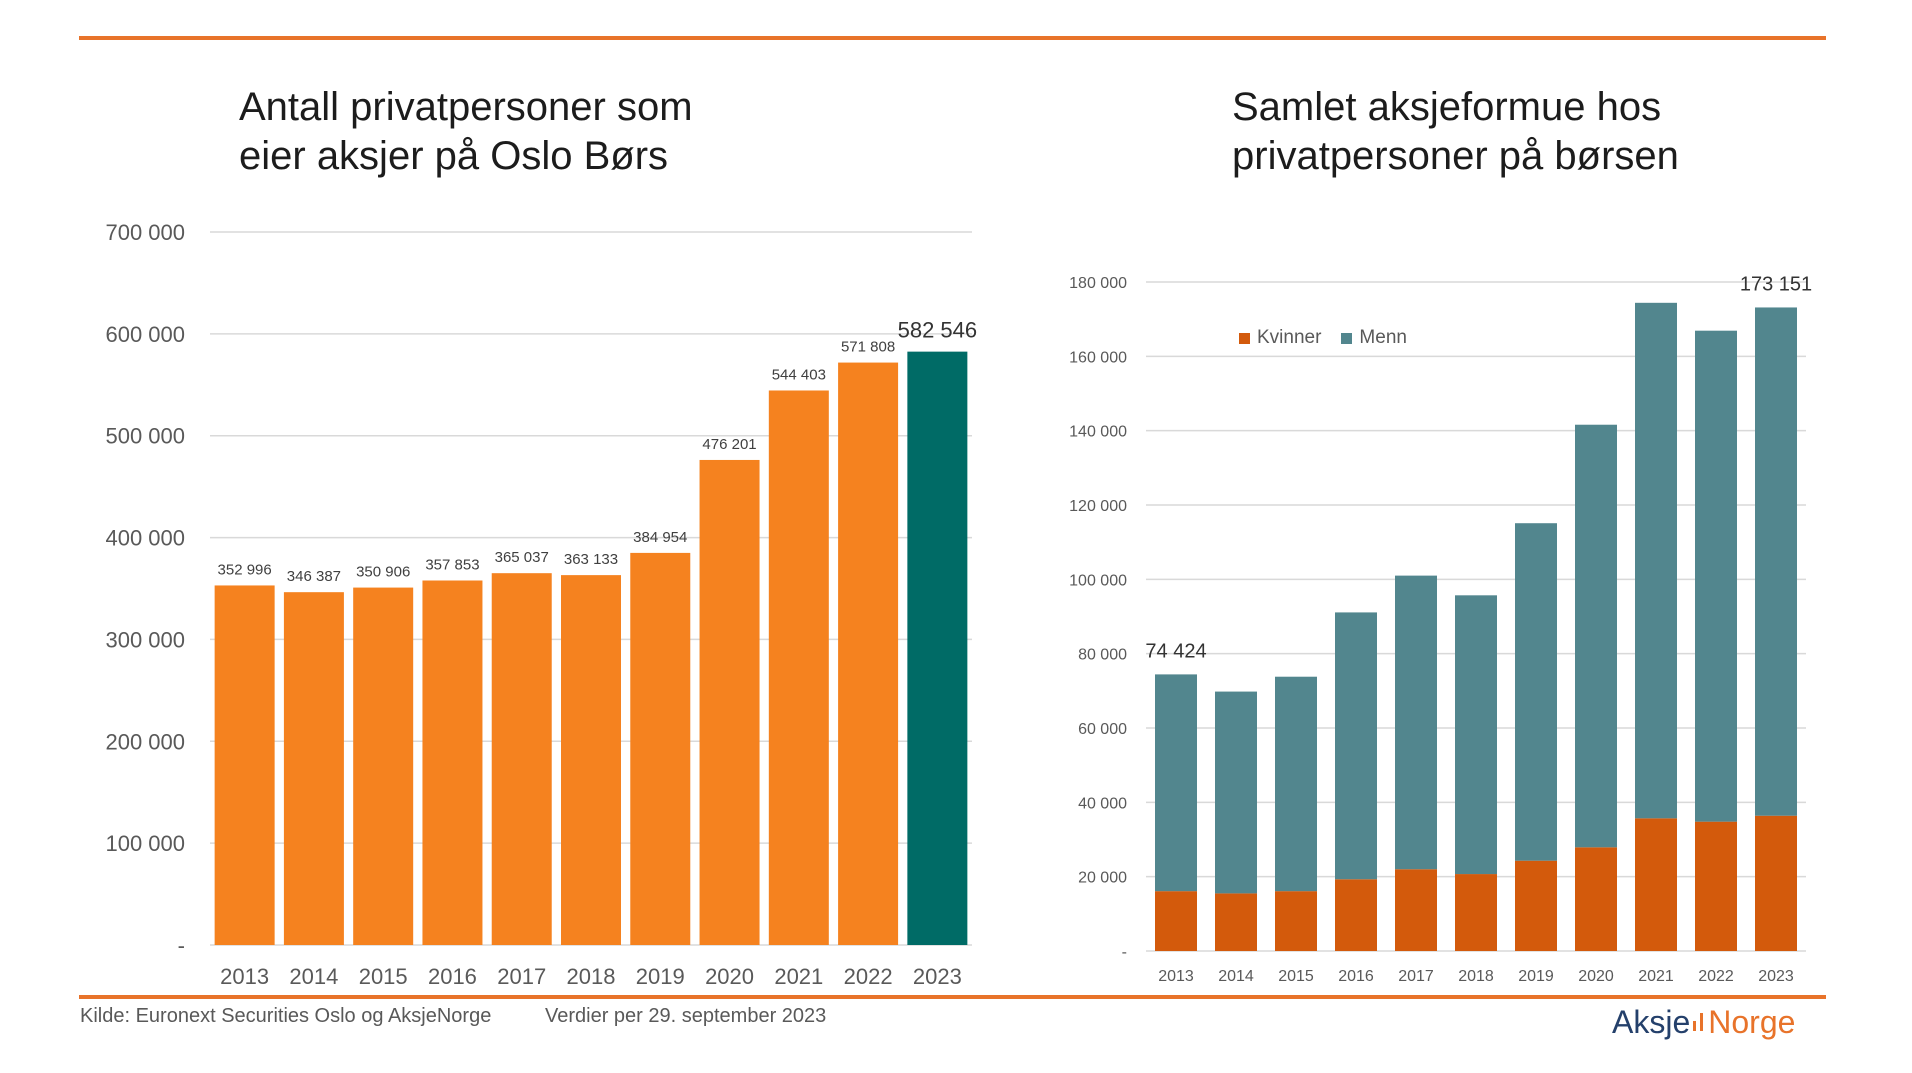  I want to click on bar-menn-2016, so click(1356, 746).